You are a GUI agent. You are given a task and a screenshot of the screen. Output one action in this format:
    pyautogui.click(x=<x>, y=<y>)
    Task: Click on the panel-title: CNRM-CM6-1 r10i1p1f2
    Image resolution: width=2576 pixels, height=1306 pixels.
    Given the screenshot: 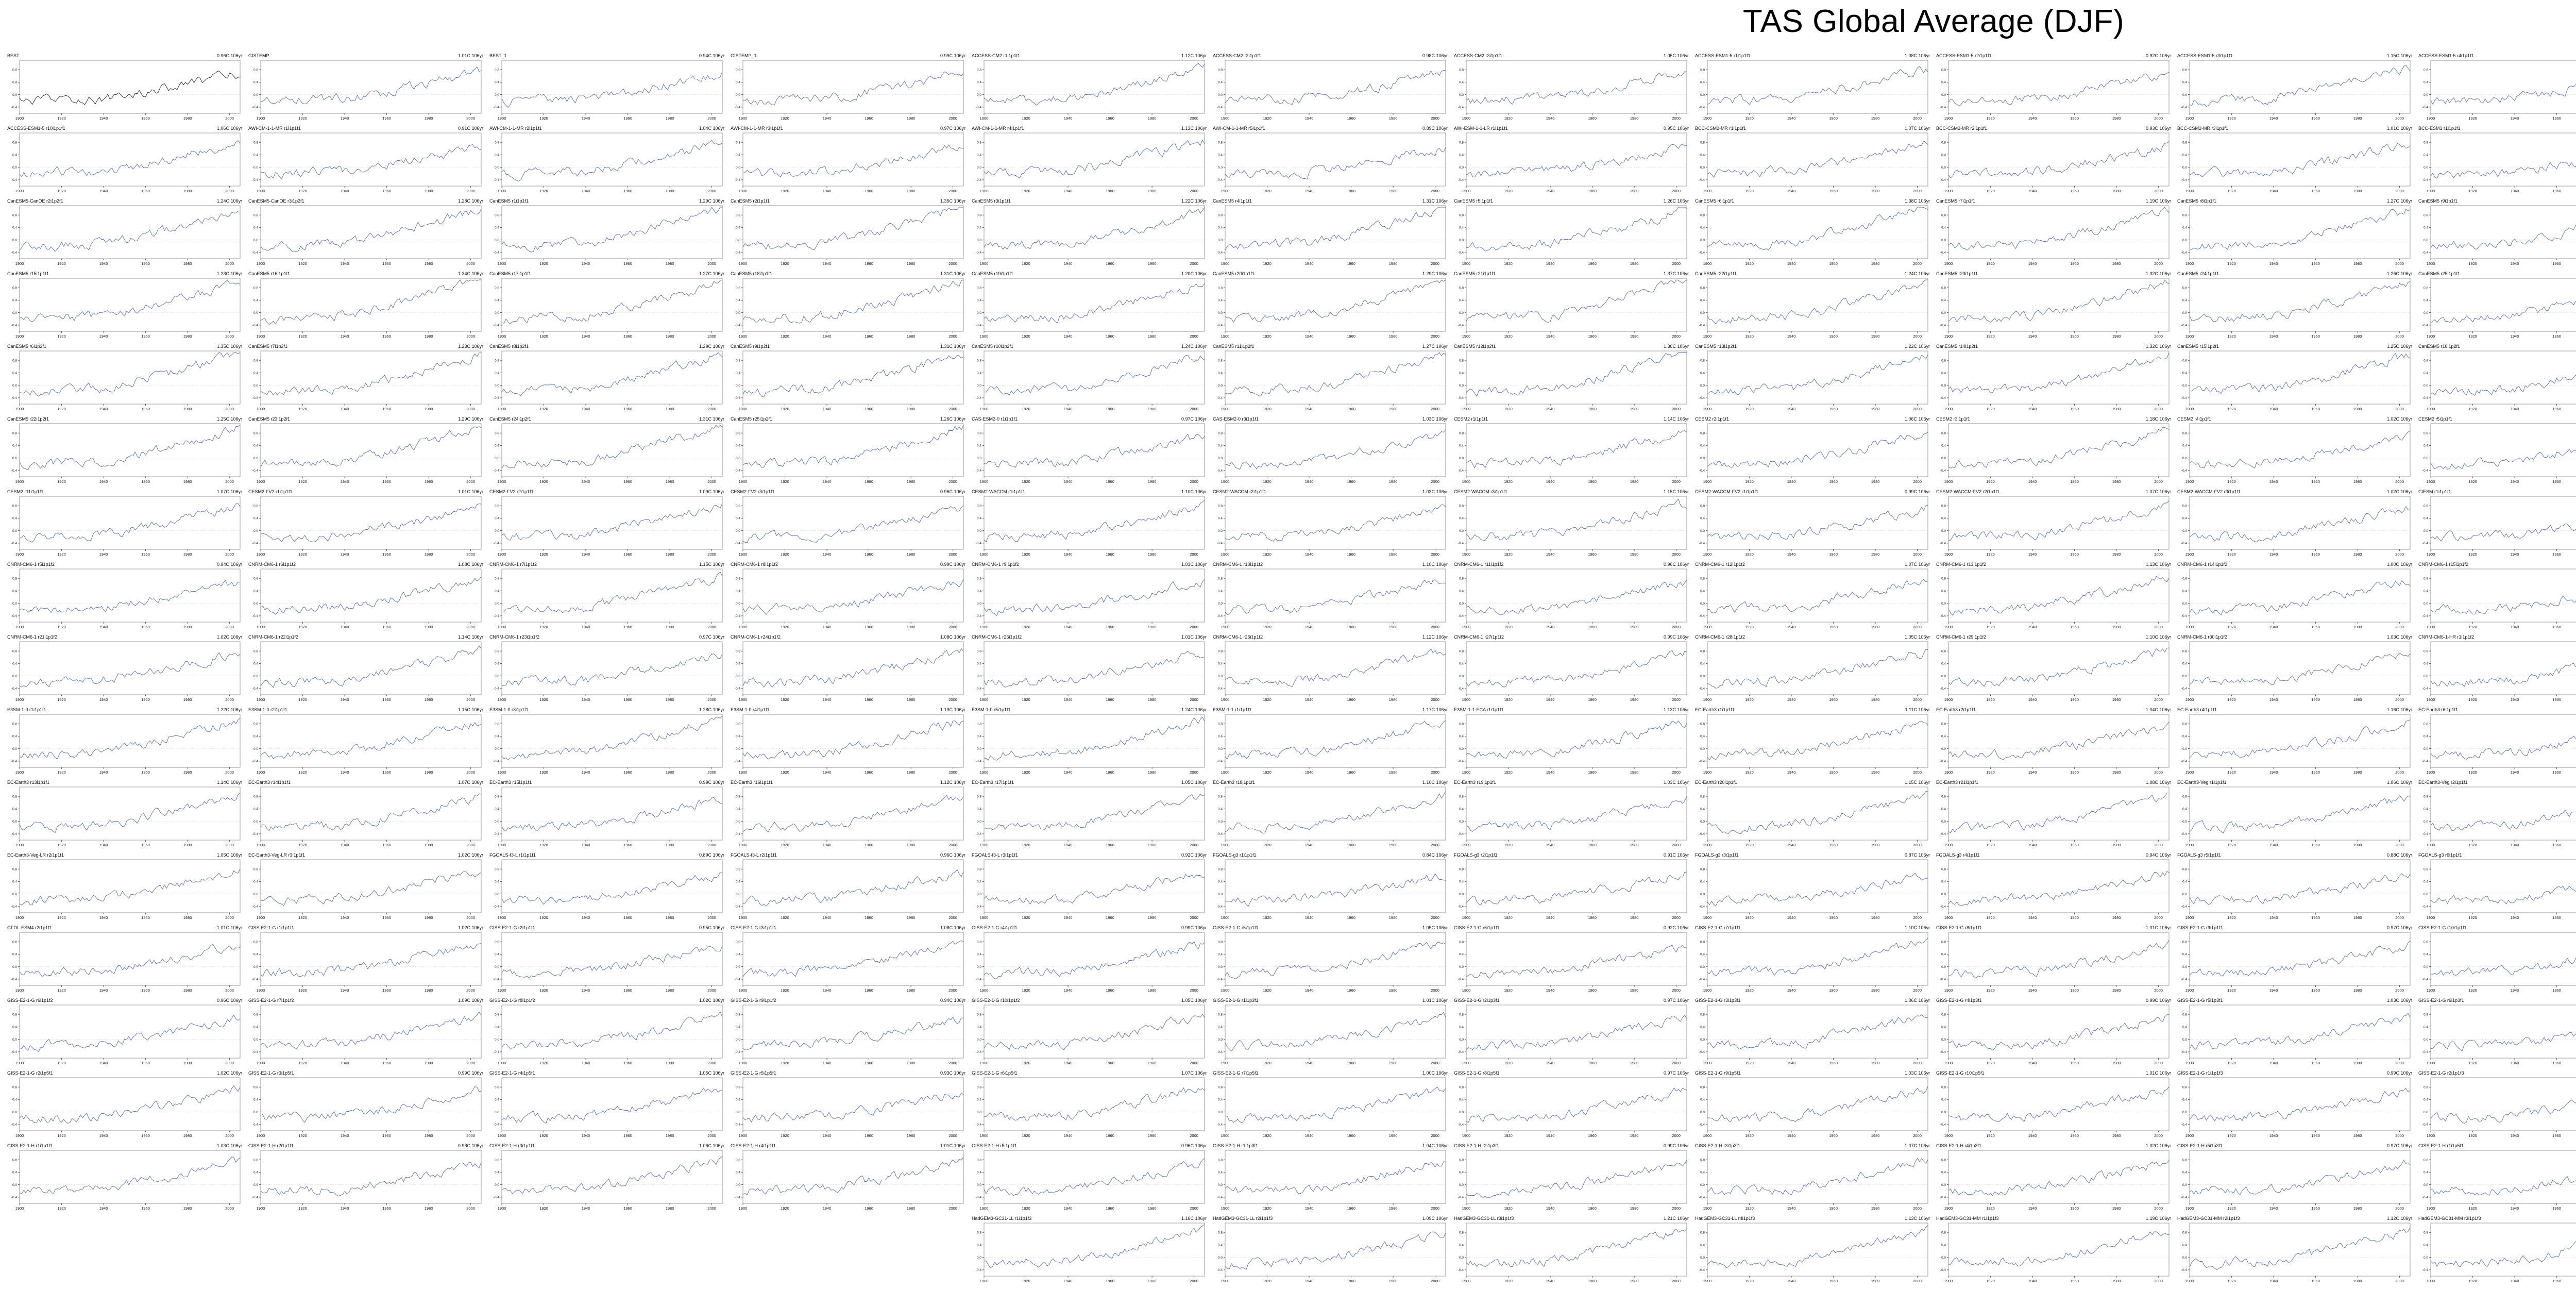 What is the action you would take?
    pyautogui.click(x=1238, y=564)
    